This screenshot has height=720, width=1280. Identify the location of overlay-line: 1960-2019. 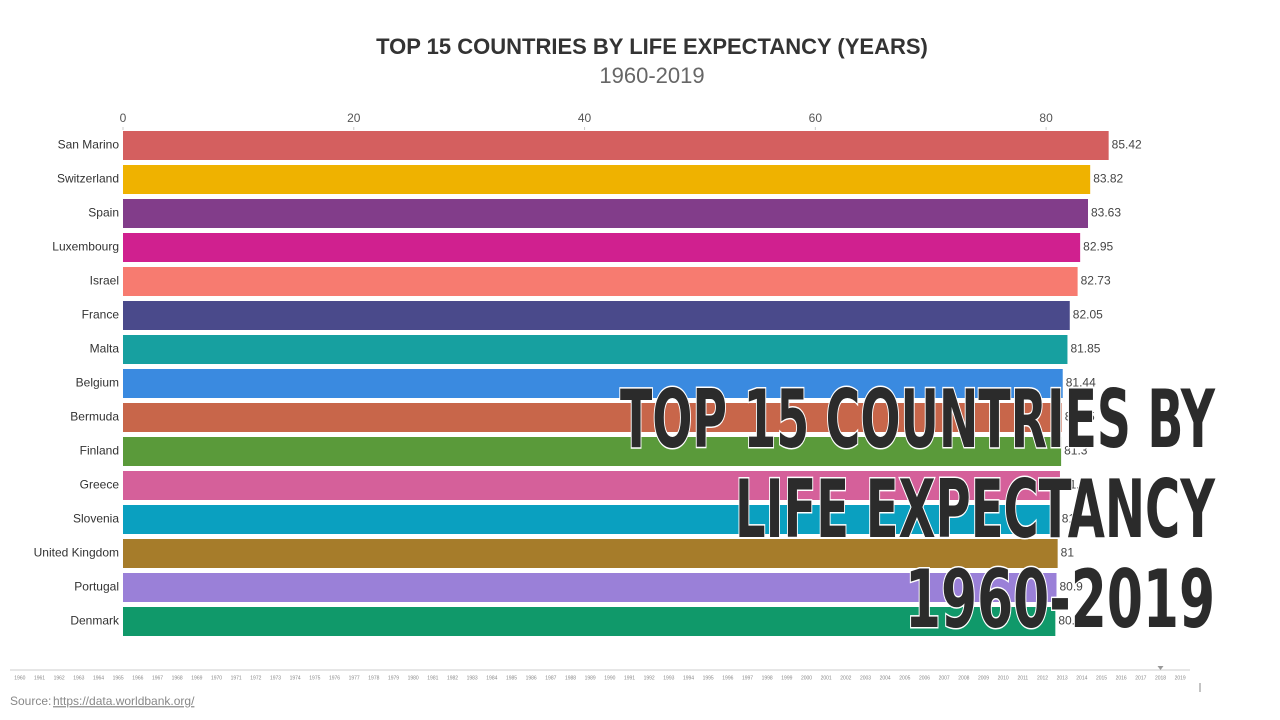
(1060, 599).